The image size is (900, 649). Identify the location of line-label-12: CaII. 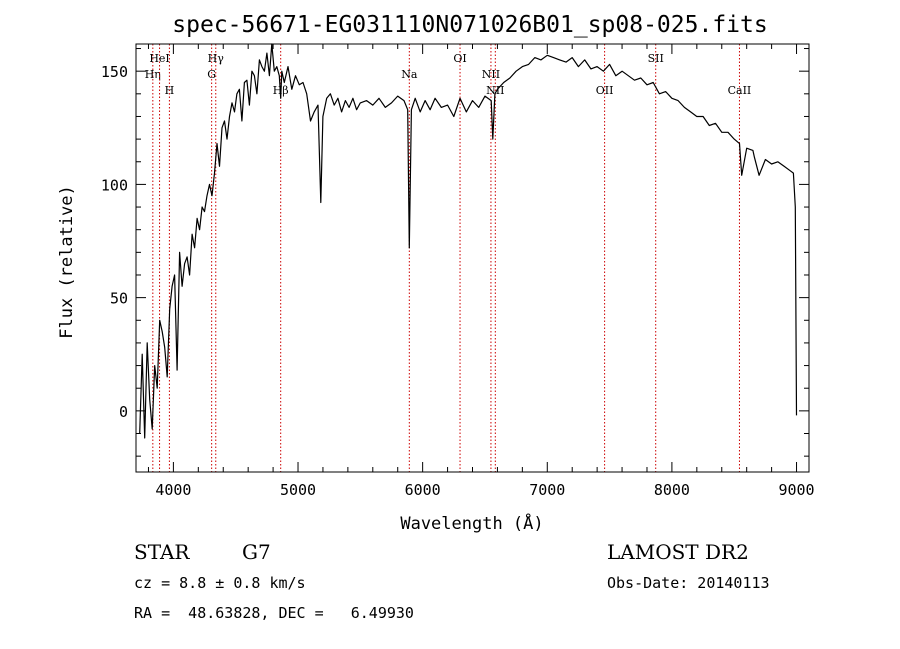
(740, 90).